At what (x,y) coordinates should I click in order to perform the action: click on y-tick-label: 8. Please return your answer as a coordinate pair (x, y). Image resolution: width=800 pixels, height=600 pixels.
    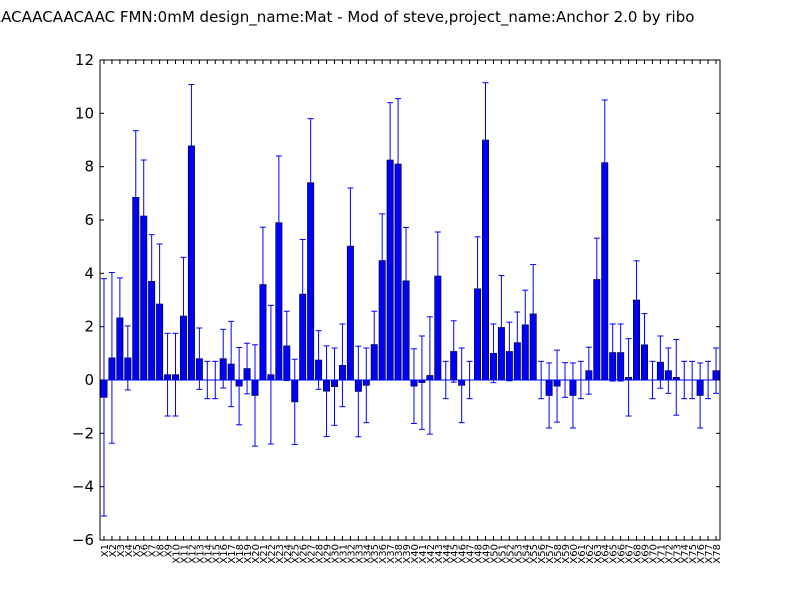
    Looking at the image, I should click on (89, 167).